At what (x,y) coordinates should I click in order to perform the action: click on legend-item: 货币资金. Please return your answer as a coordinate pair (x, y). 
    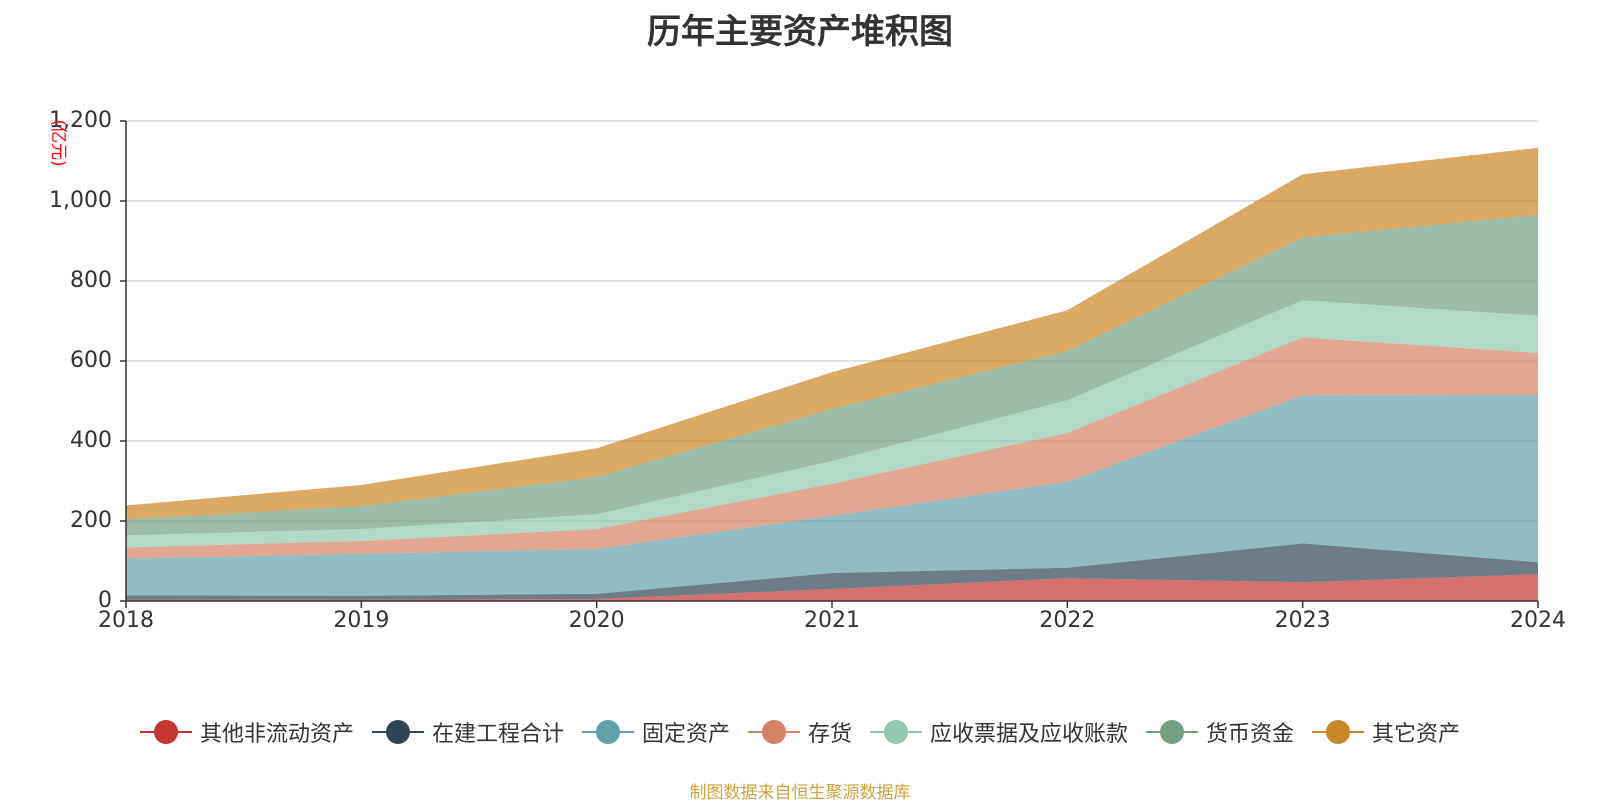
    Looking at the image, I should click on (1220, 732).